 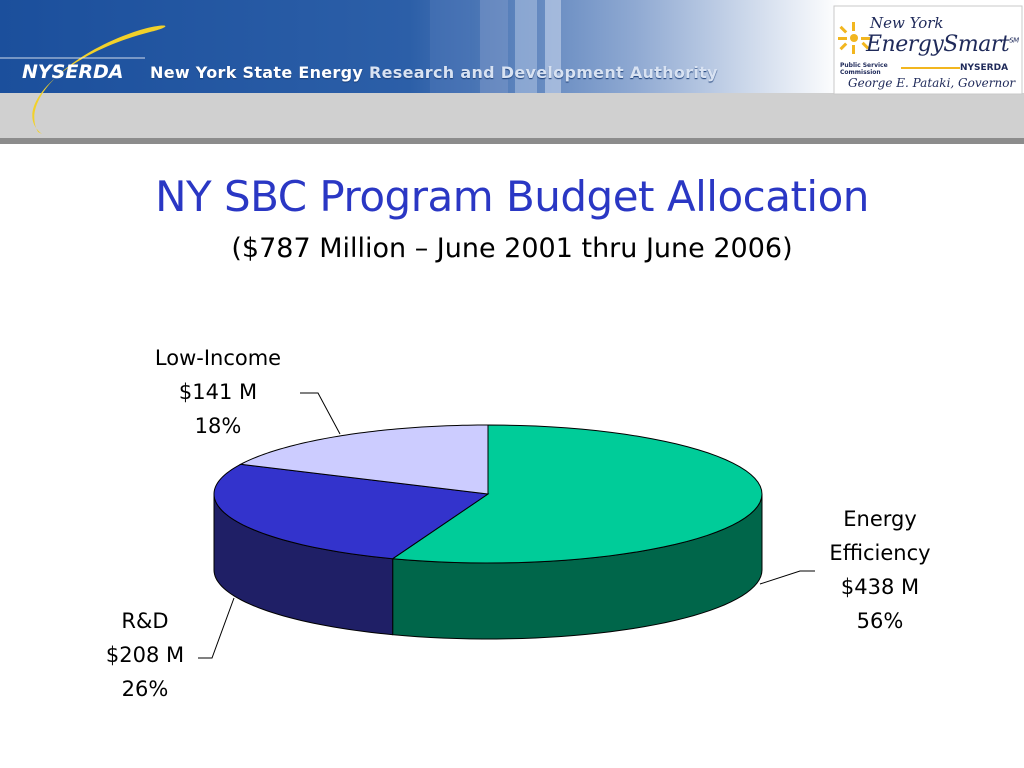 What do you see at coordinates (218, 426) in the screenshot?
I see `label-low-income-percent: 18%` at bounding box center [218, 426].